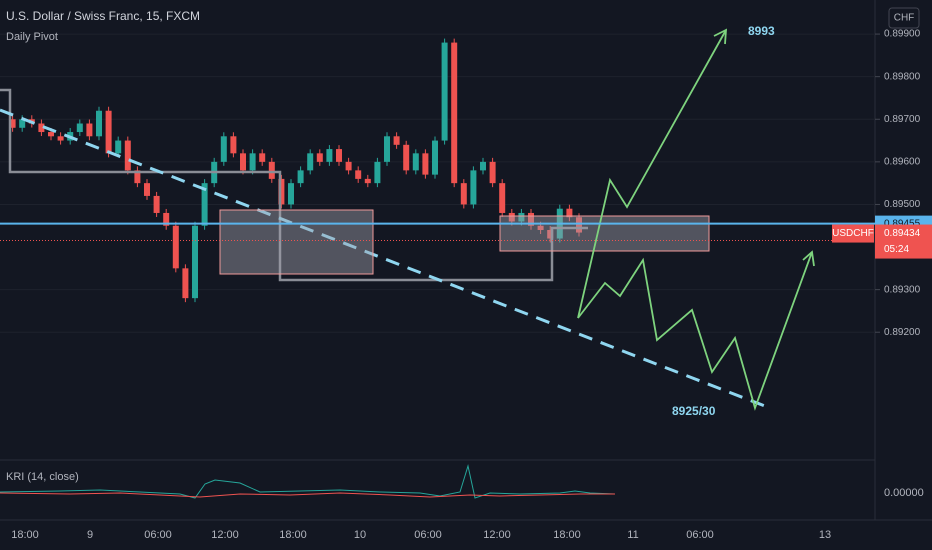 This screenshot has height=550, width=932. What do you see at coordinates (90, 535) in the screenshot?
I see `x-tick-label: 9` at bounding box center [90, 535].